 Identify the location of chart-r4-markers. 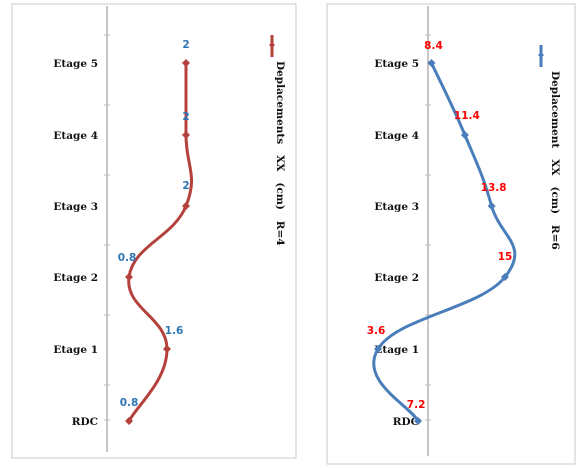
(157, 242).